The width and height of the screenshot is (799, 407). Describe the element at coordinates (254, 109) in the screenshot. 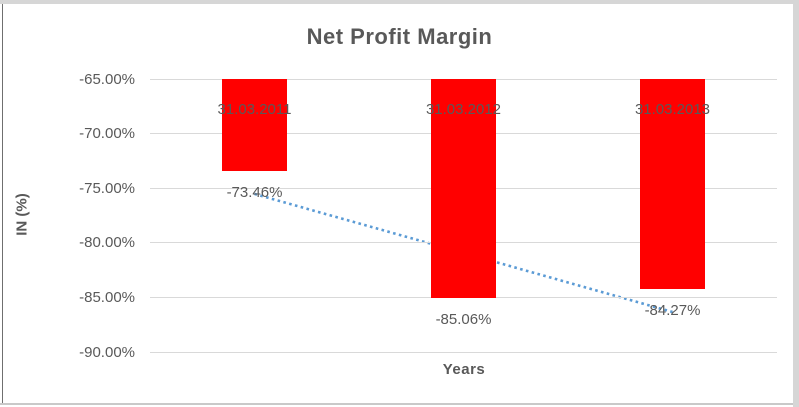

I see `category-label: 31.03.2011` at that location.